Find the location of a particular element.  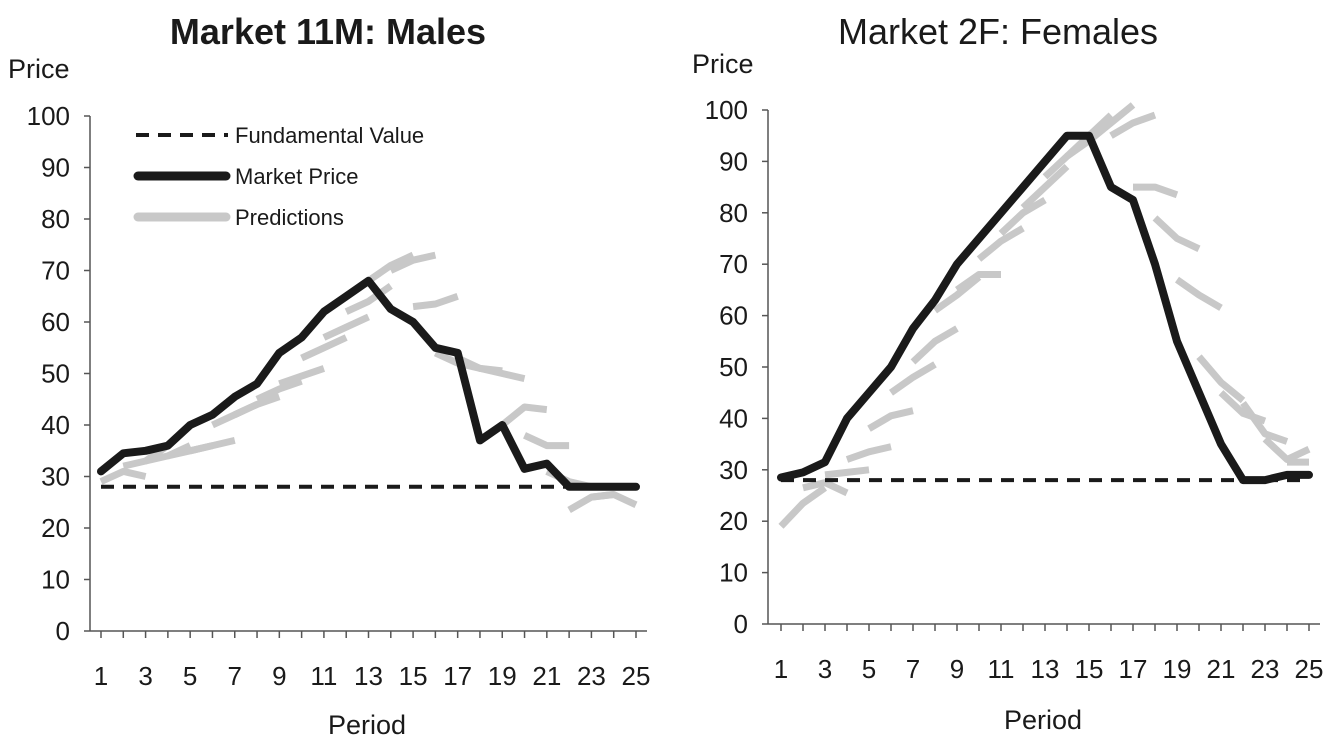

chart-title: Market 2F: Females is located at coordinates (998, 31).